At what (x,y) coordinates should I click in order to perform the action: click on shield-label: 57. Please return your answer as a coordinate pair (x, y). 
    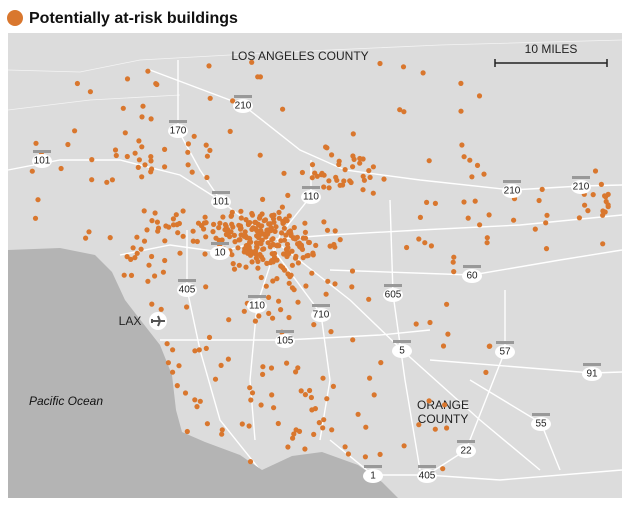
    Looking at the image, I should click on (505, 352).